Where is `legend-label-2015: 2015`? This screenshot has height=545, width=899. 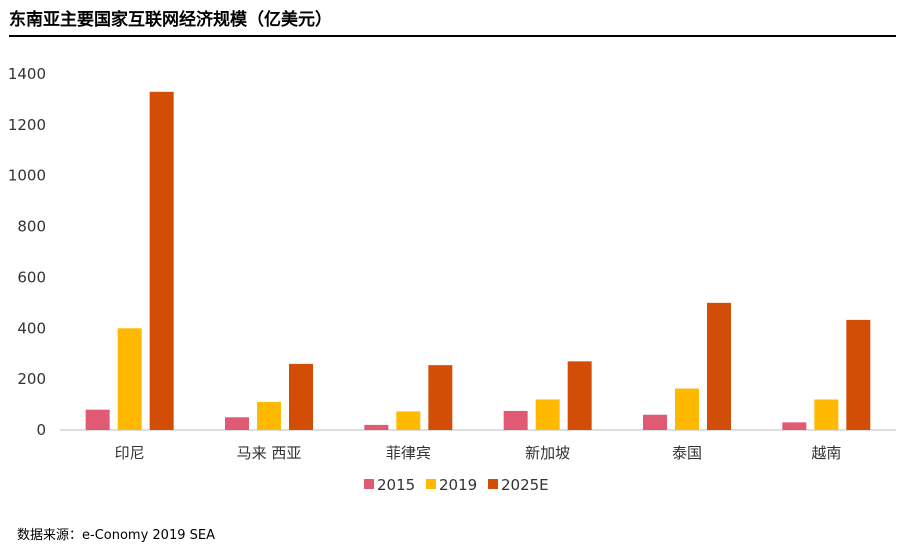
legend-label-2015: 2015 is located at coordinates (396, 485).